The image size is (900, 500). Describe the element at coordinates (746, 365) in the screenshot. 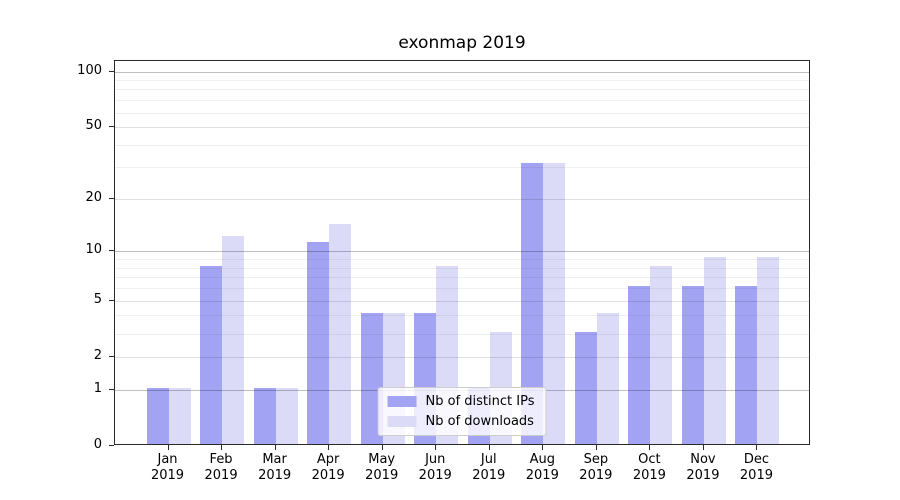

I see `bar-distinct-ips-dec` at that location.